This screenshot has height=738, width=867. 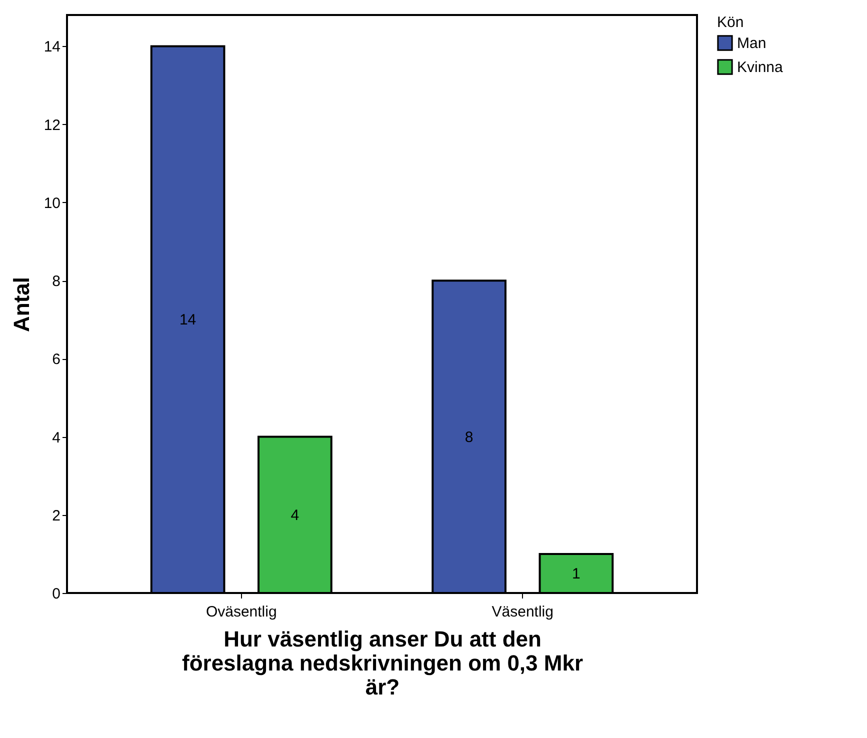 I want to click on y-tick-label: 4, so click(x=56, y=437).